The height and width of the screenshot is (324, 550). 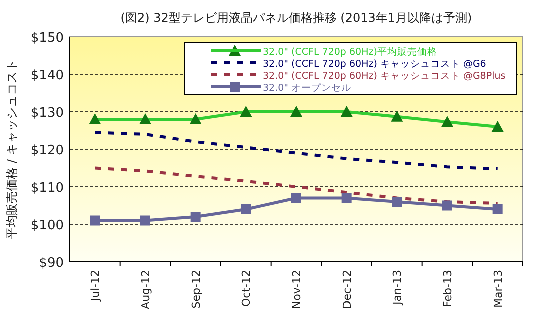 I want to click on x-tick-label: Nov-12, so click(x=297, y=290).